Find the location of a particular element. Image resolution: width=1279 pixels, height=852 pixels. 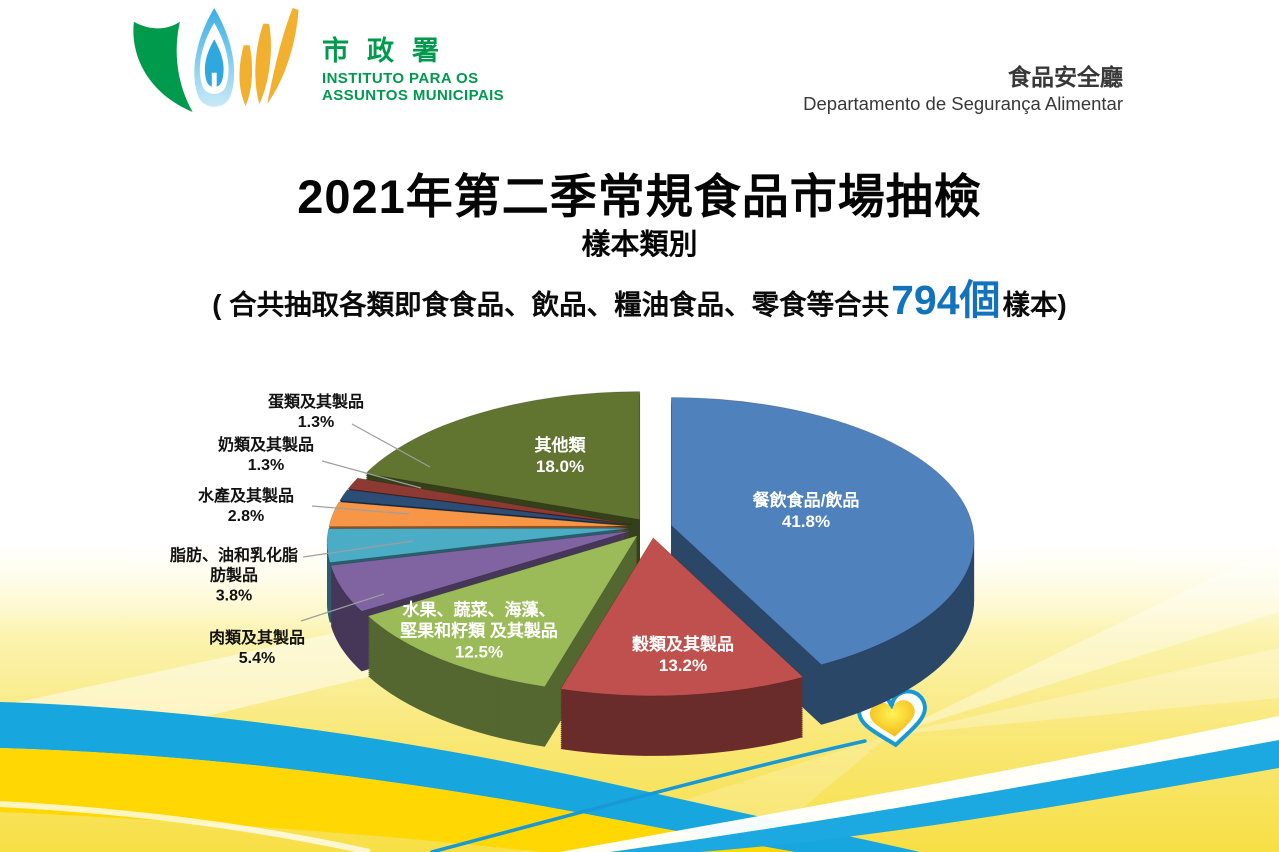

slice-label-line: 41.8% is located at coordinates (806, 521).